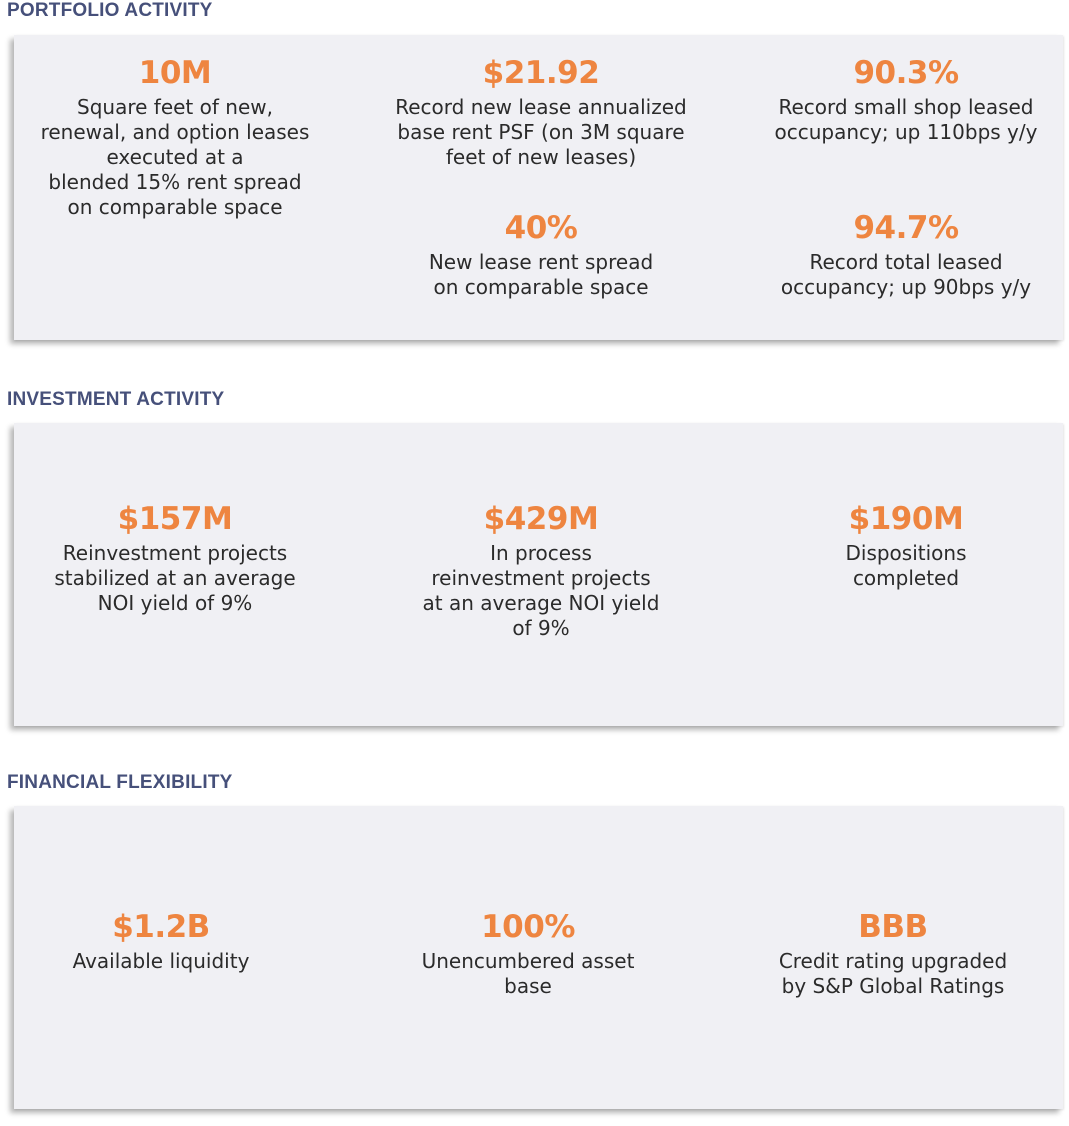  What do you see at coordinates (120, 782) in the screenshot?
I see `financial-flexibility-heading: FINANCIAL FLEXIBILITY` at bounding box center [120, 782].